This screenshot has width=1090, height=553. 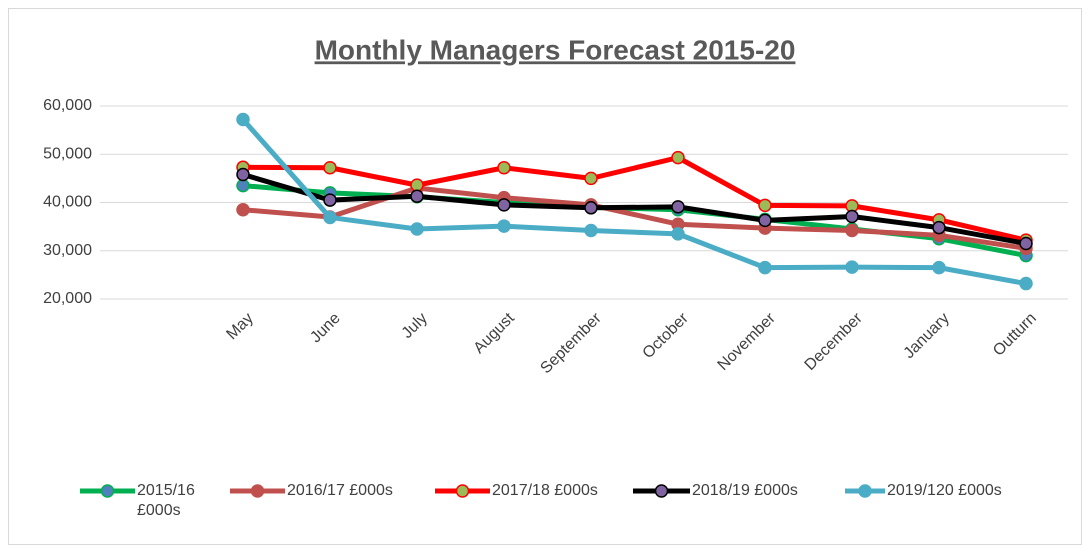 I want to click on legend-label: 2015/16 £000s, so click(x=166, y=500).